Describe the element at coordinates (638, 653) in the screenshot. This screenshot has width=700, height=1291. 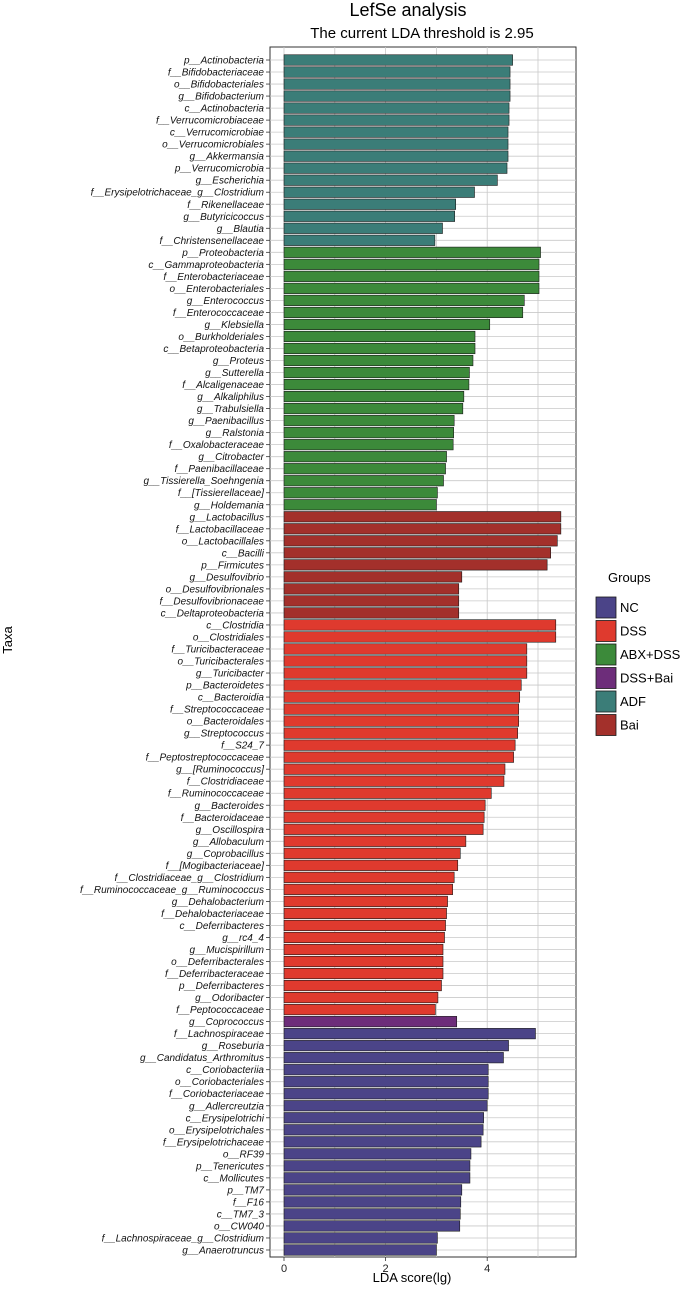
I see `legend: Groups NC DSS ABX+DSS DSS+Bai ADF Bai` at that location.